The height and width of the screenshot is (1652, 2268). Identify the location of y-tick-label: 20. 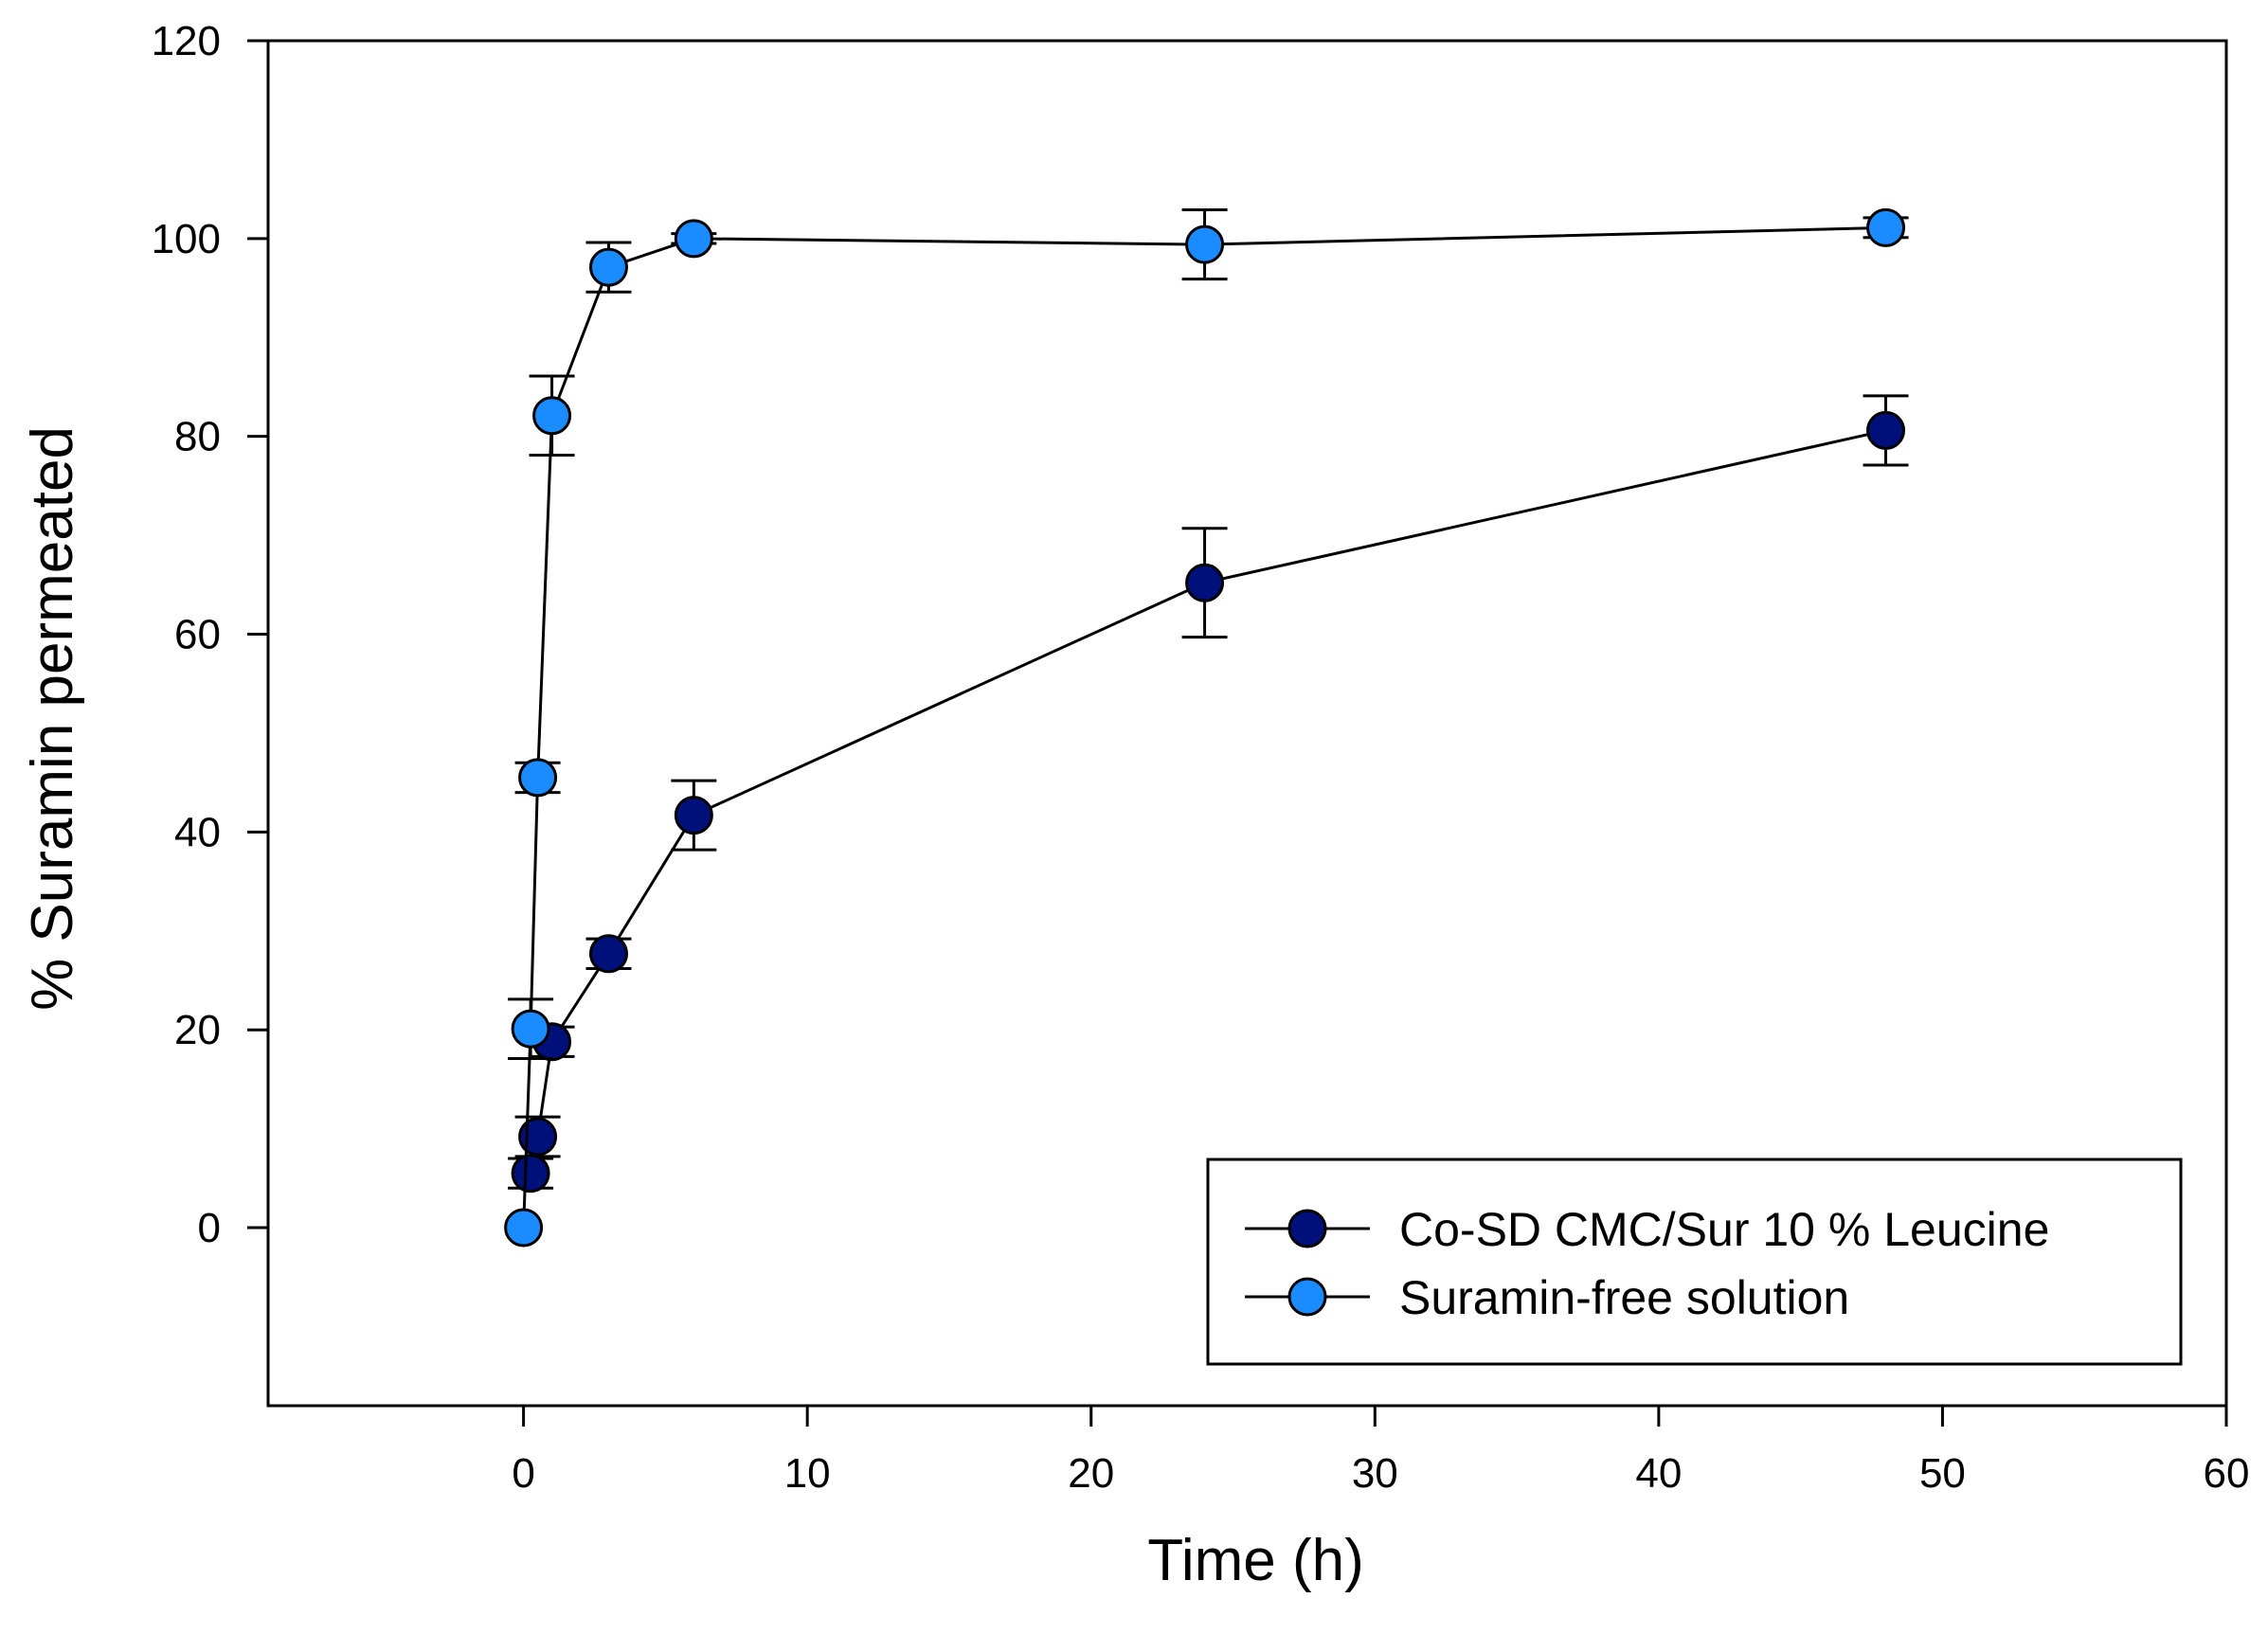
(197, 1030).